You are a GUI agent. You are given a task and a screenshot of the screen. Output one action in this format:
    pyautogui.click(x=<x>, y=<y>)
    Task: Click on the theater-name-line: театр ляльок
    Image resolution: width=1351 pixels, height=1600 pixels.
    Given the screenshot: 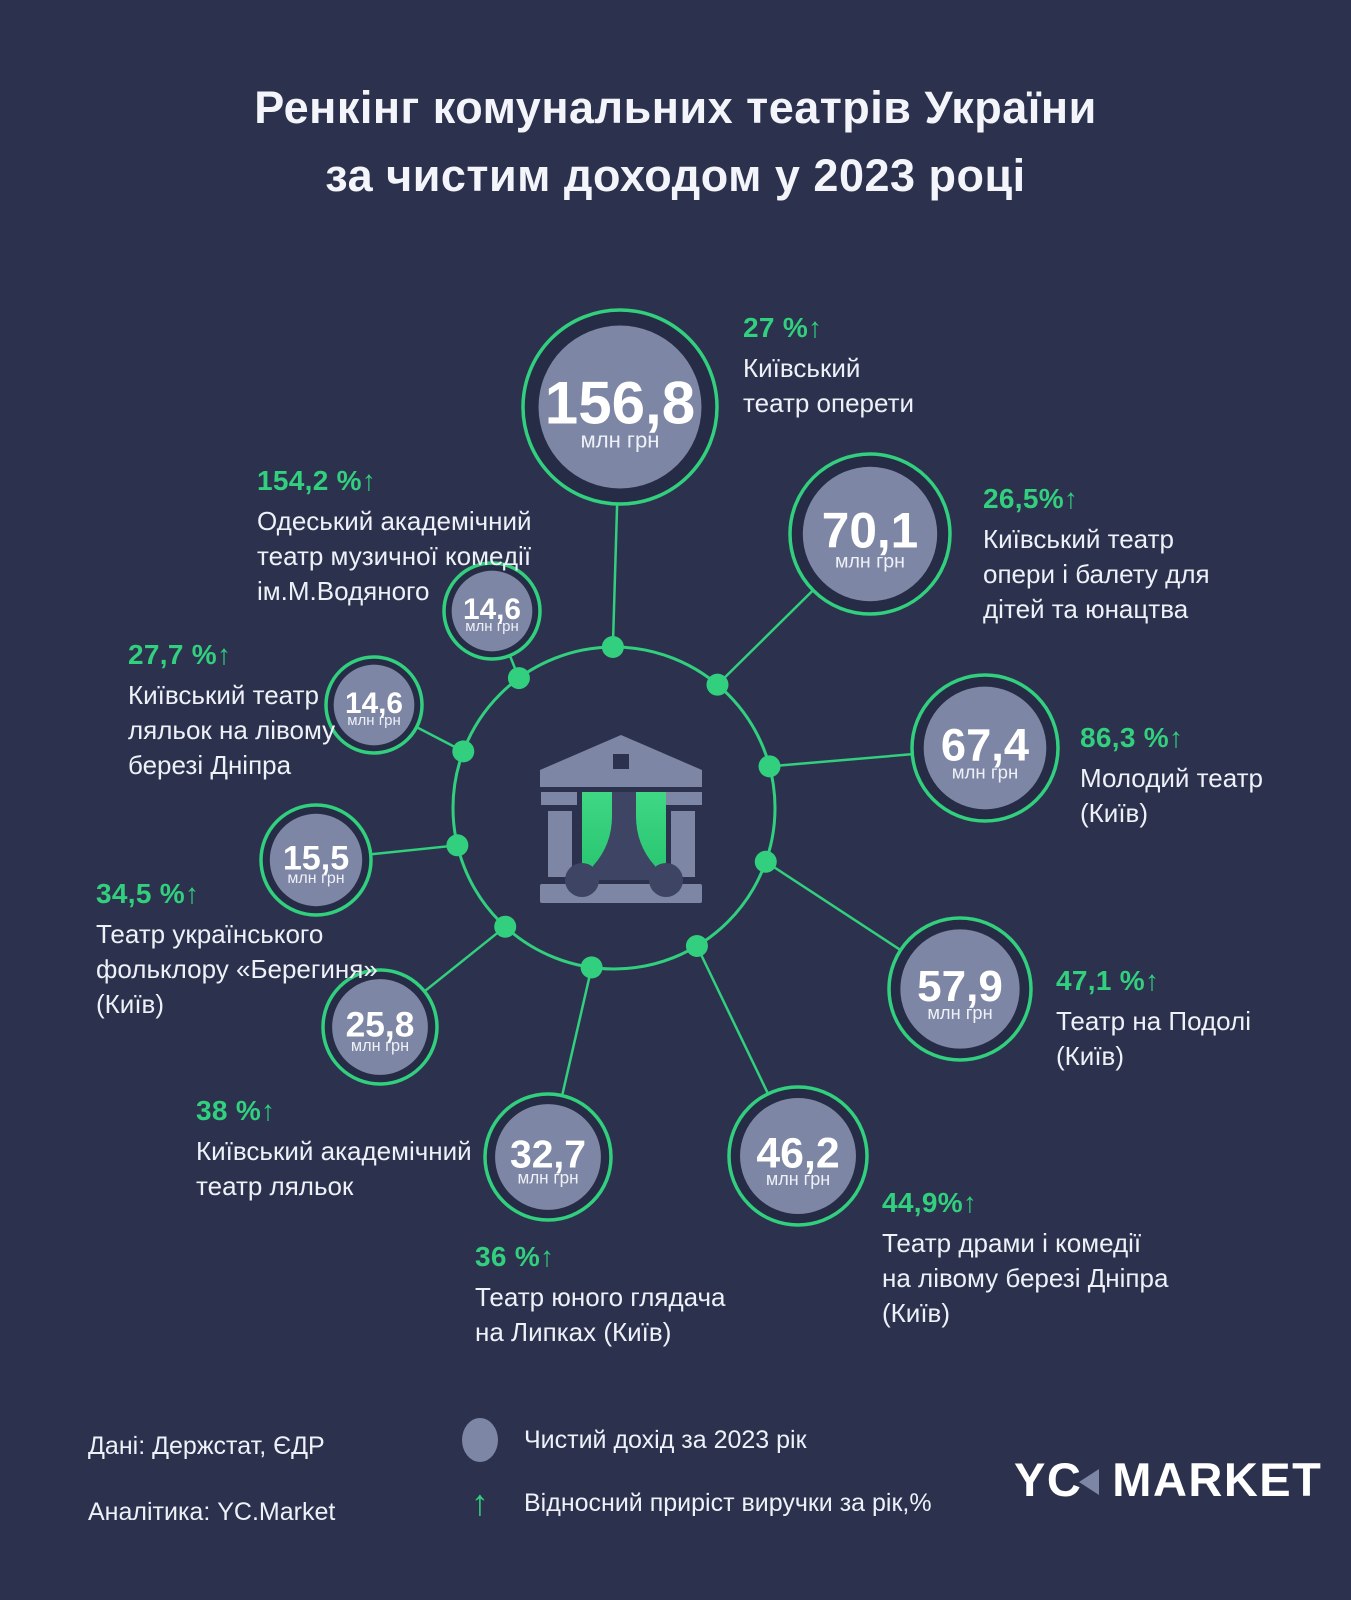 What is the action you would take?
    pyautogui.click(x=275, y=1186)
    